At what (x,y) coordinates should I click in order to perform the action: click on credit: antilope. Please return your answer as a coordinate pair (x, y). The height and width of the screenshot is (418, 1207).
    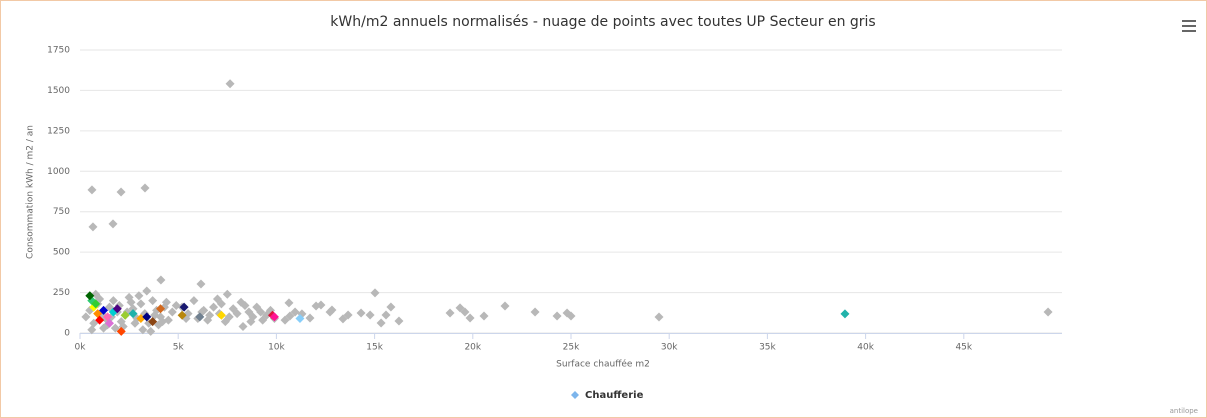
    Looking at the image, I should click on (1184, 411).